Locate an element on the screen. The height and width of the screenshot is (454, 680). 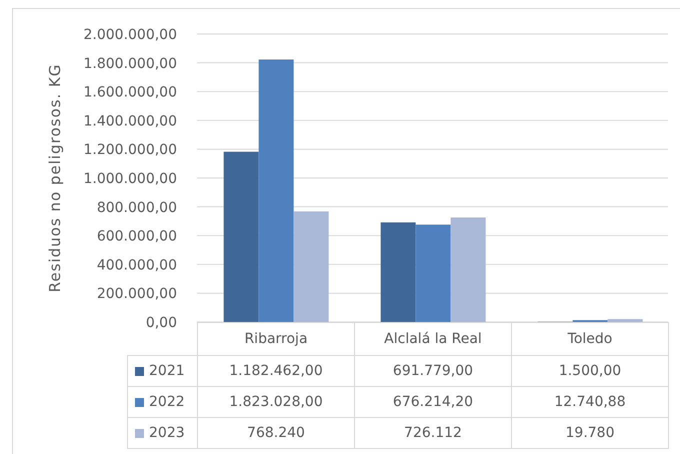
data-label: 19.780 is located at coordinates (590, 433).